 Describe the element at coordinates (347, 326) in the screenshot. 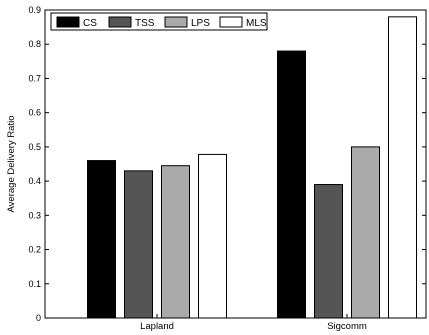

I see `x-tick-label: Sigcomm` at that location.